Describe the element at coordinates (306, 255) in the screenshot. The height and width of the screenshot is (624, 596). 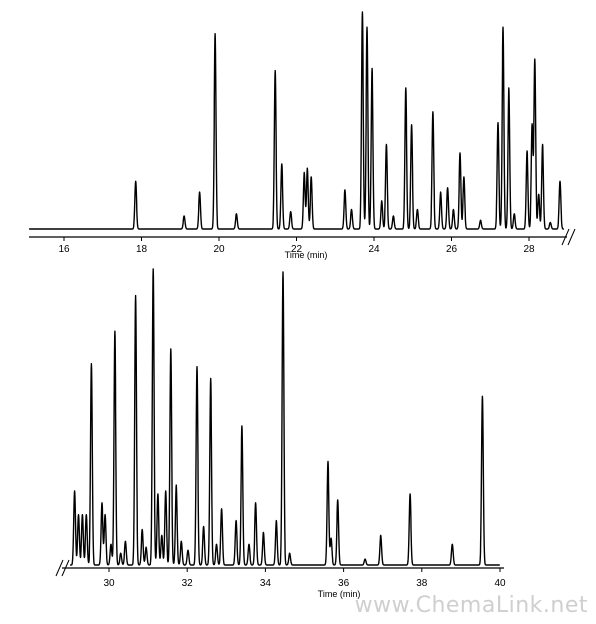
I see `x-axis-title-top: Time (min)` at that location.